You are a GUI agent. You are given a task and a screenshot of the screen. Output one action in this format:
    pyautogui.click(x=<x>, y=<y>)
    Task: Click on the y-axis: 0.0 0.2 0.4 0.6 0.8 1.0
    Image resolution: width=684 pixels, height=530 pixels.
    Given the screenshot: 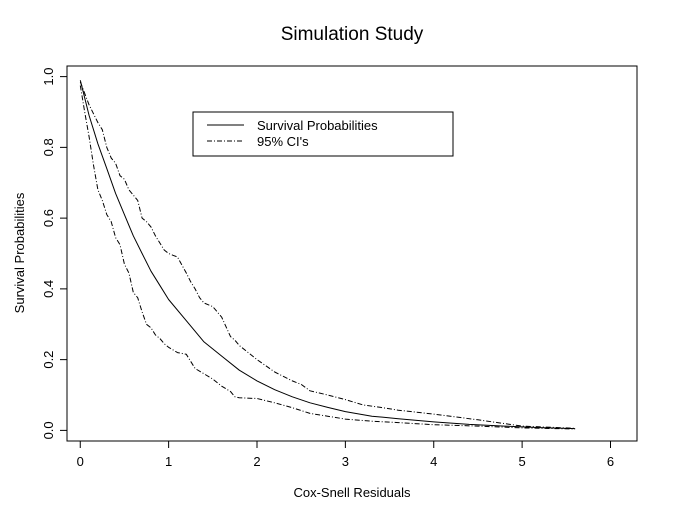 What is the action you would take?
    pyautogui.click(x=54, y=253)
    